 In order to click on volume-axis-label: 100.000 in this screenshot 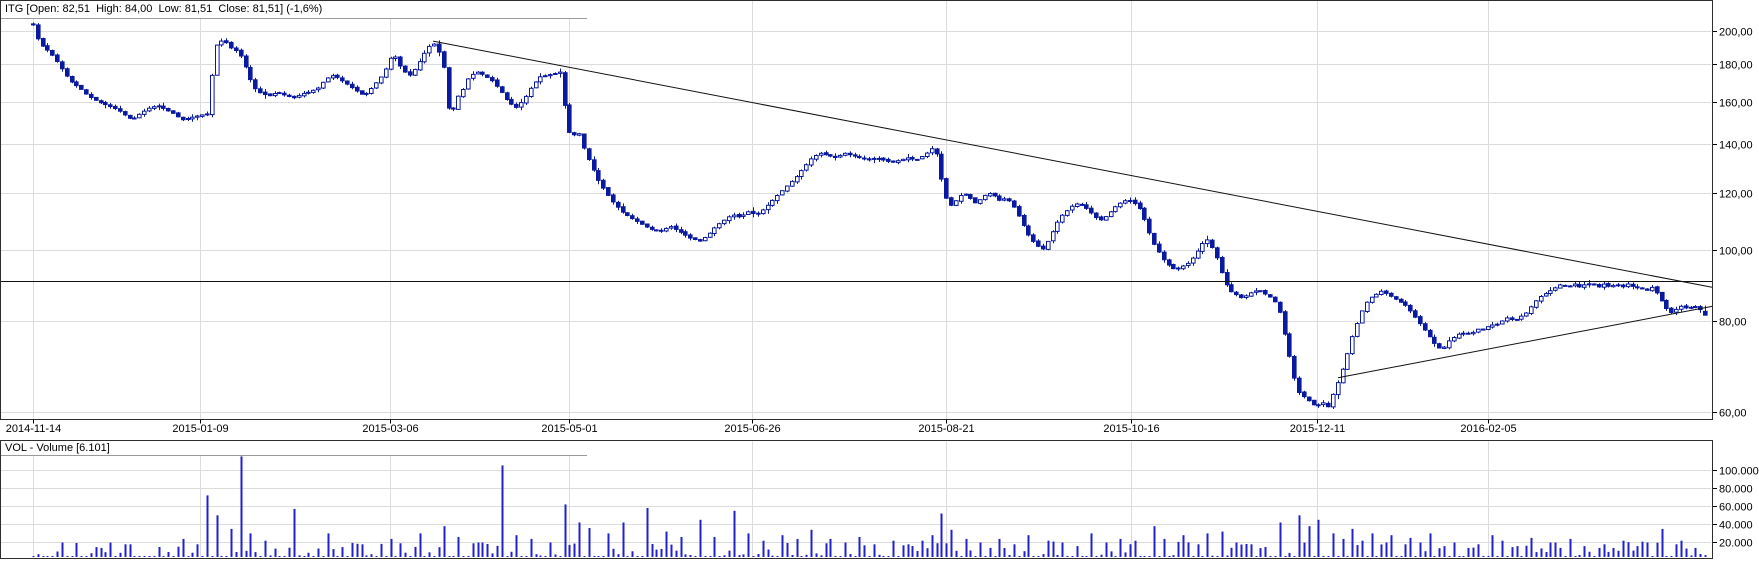, I will do `click(1739, 472)`.